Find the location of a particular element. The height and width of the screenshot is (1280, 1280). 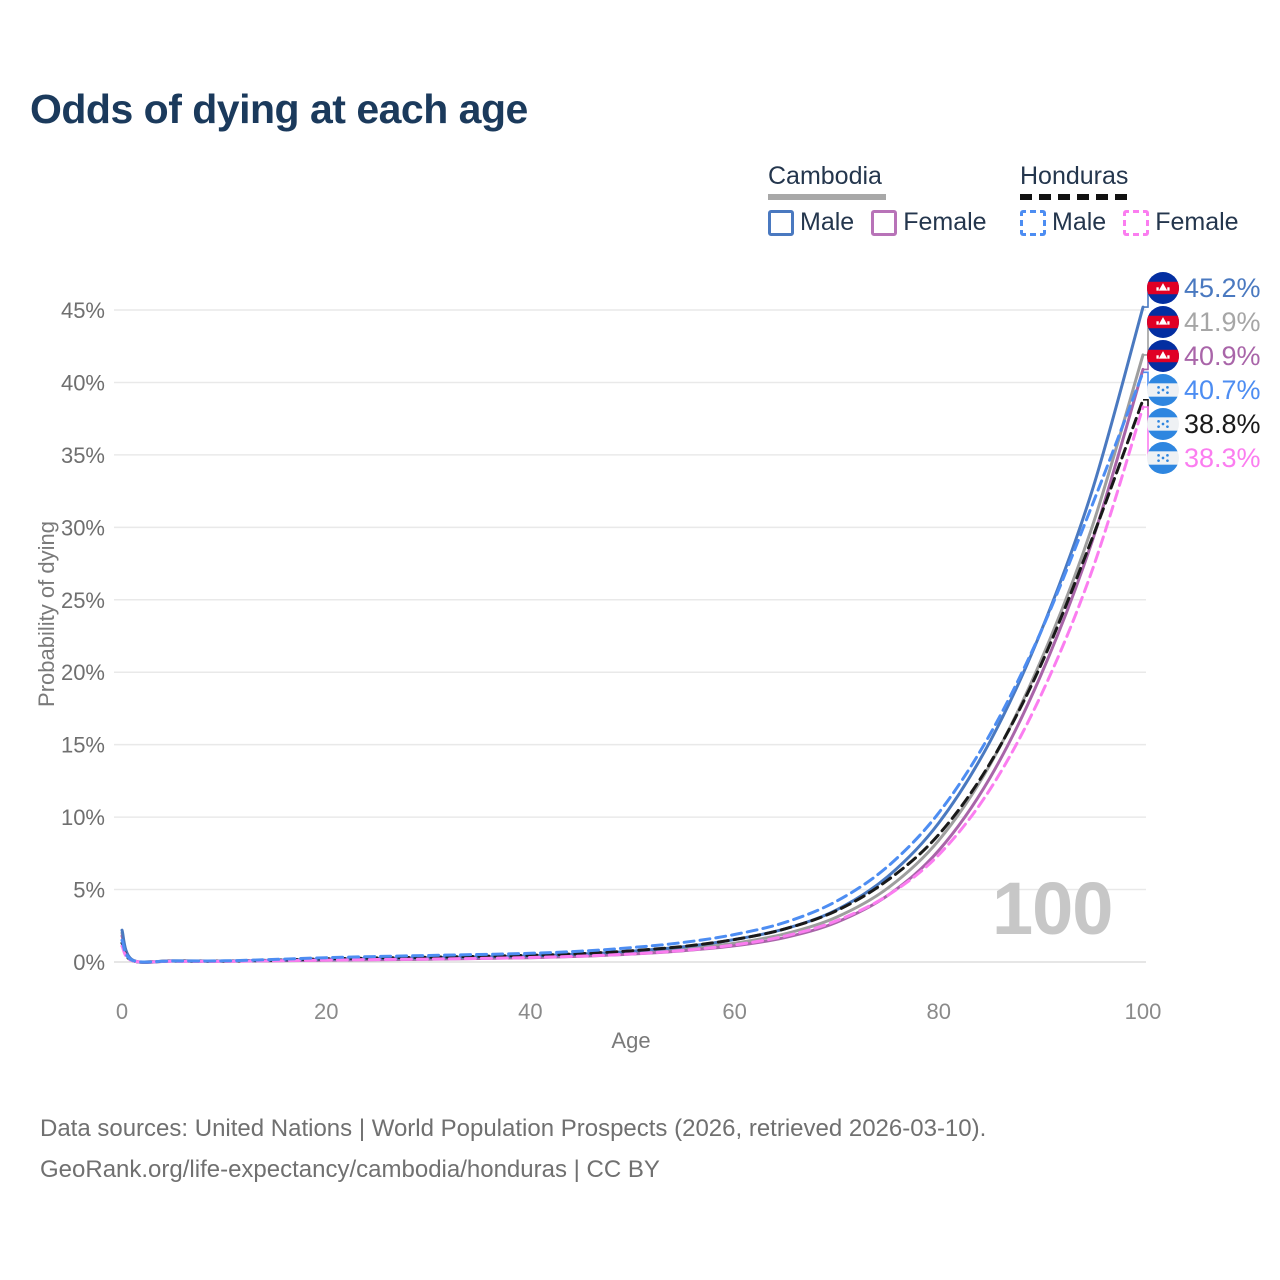

x-tick-label: 60 is located at coordinates (734, 1011).